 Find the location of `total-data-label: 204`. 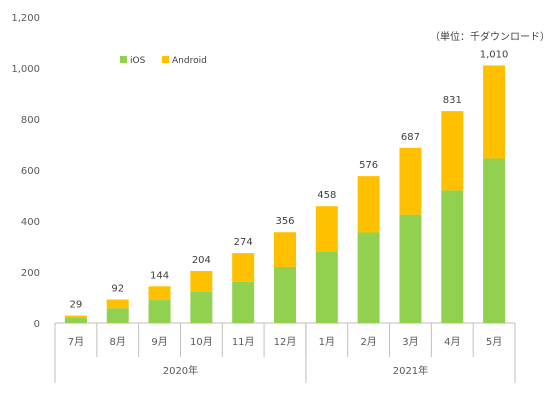

total-data-label: 204 is located at coordinates (201, 260).